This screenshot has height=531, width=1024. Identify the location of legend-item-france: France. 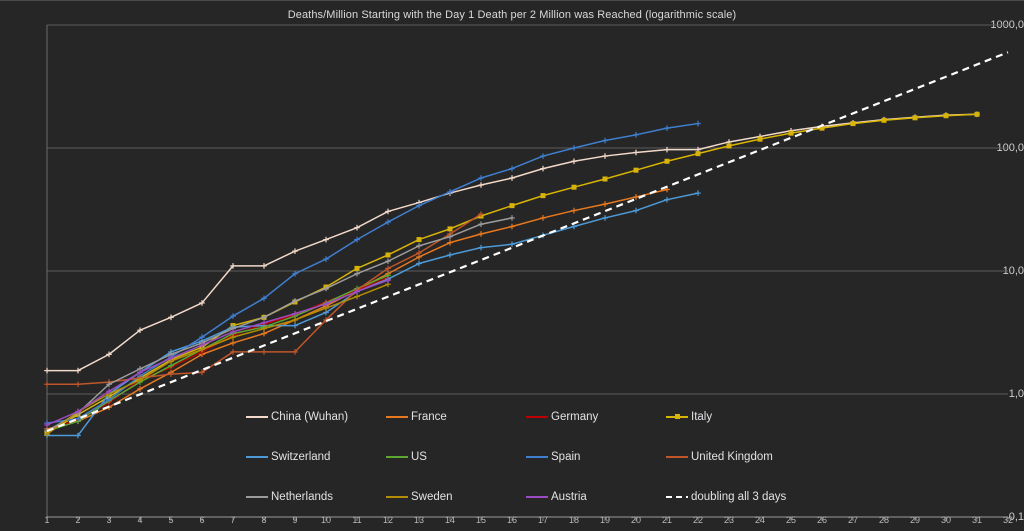
(456, 417).